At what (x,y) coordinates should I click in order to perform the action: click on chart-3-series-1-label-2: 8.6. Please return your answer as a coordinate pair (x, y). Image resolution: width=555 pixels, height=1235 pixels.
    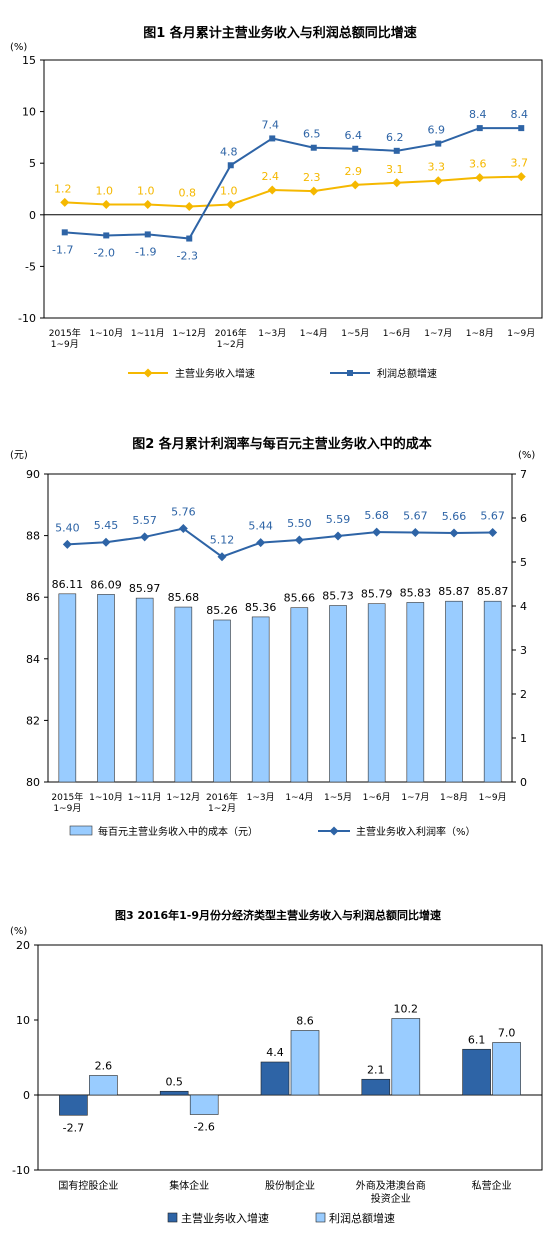
    Looking at the image, I should click on (305, 1021).